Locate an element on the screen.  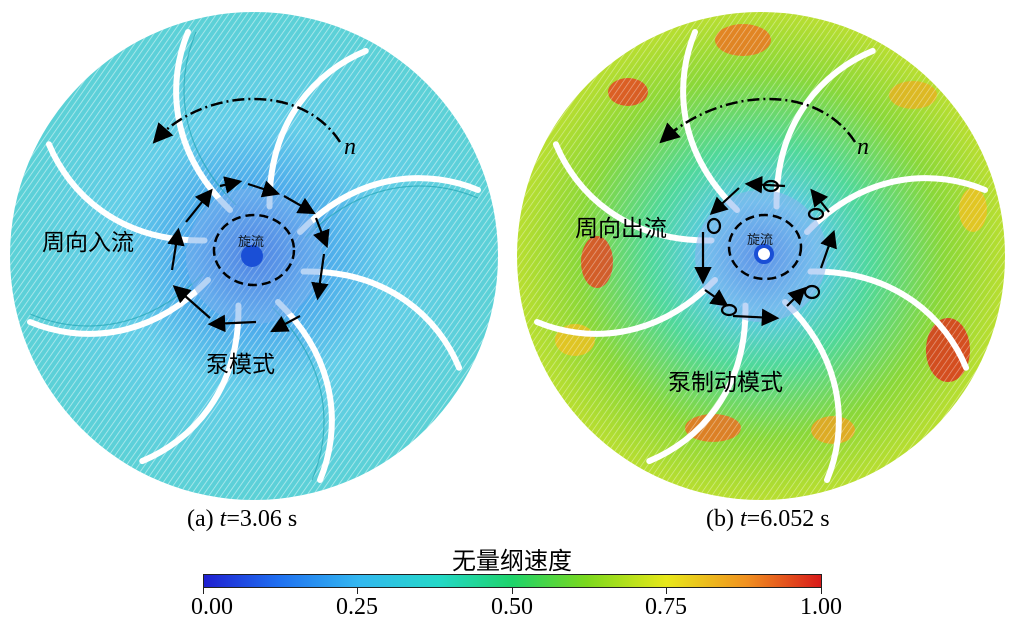
colorbar-tick-label: 0.25 is located at coordinates (357, 607).